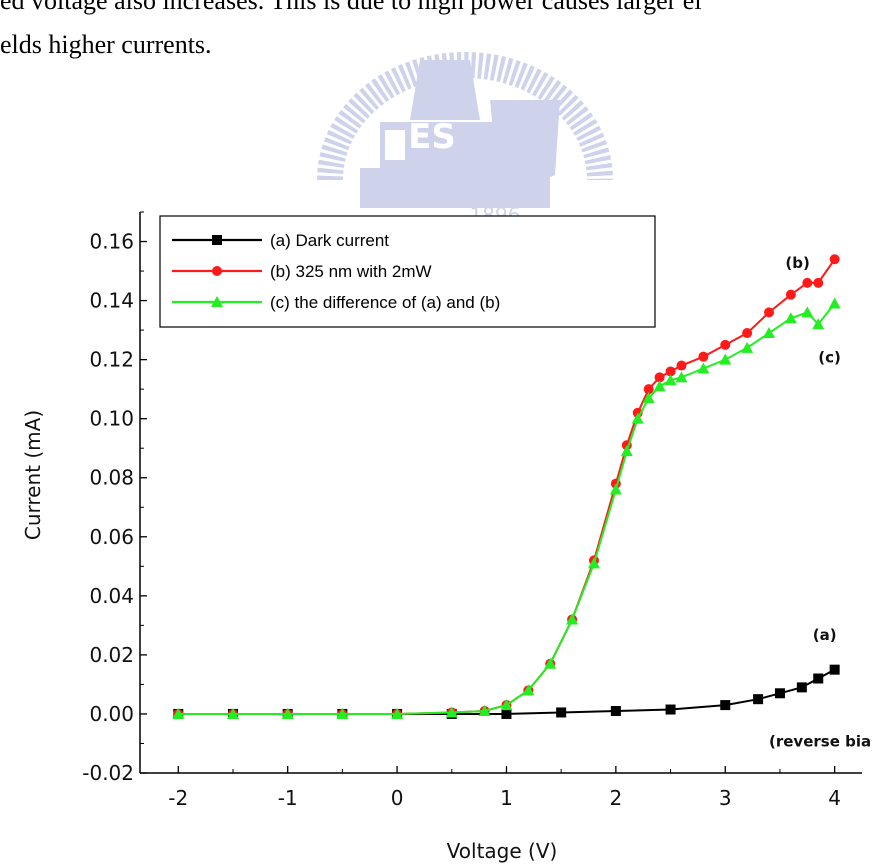  Describe the element at coordinates (108, 773) in the screenshot. I see `y-tick-label: -0.02` at that location.